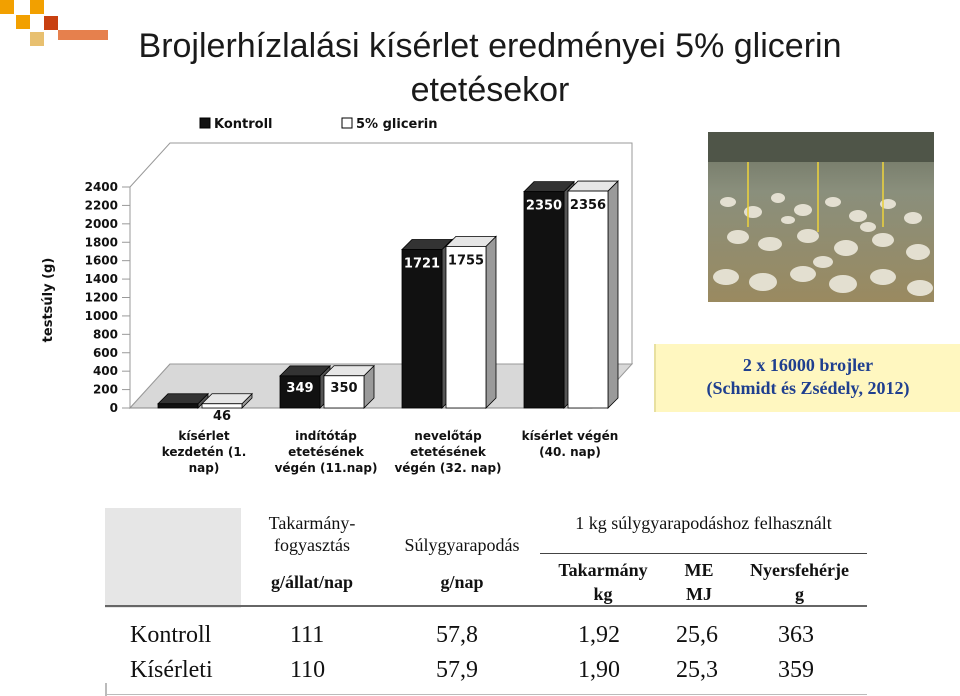 Image resolution: width=960 pixels, height=696 pixels. Describe the element at coordinates (570, 436) in the screenshot. I see `x-tick-label: kísérlet végén` at that location.